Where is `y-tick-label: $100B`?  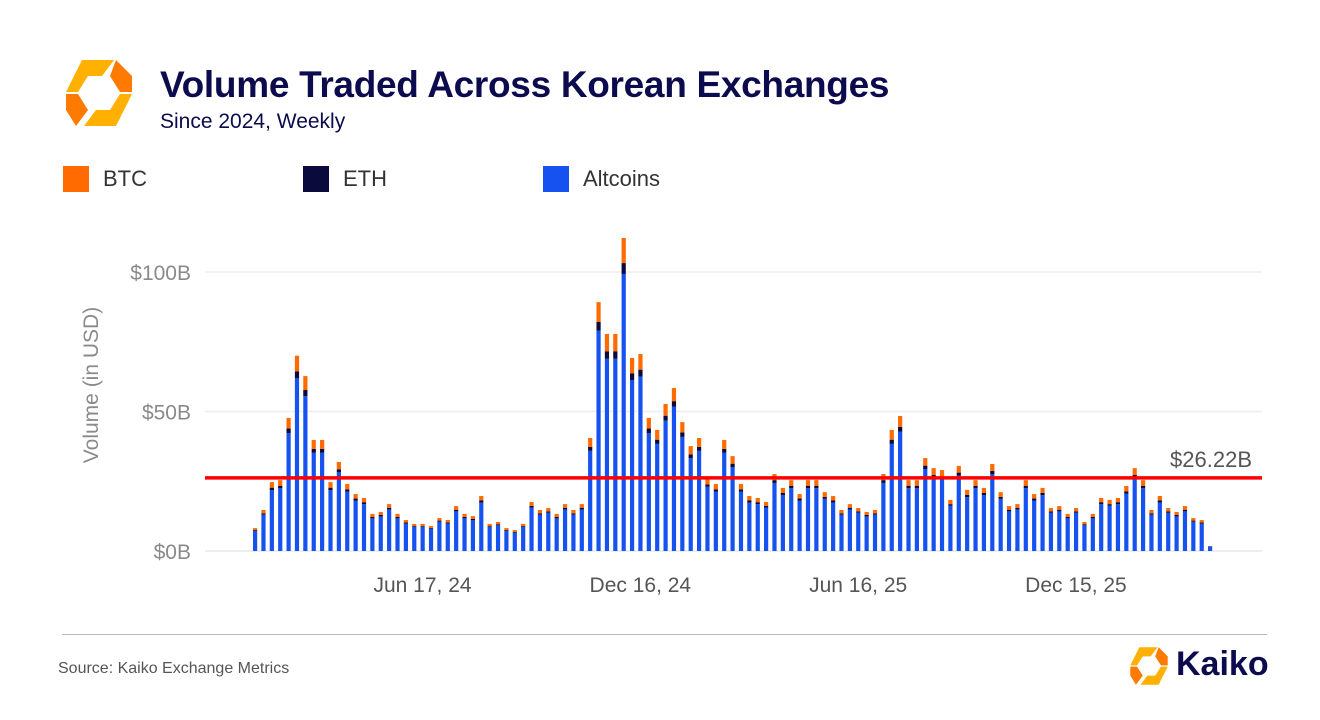
y-tick-label: $100B is located at coordinates (160, 273).